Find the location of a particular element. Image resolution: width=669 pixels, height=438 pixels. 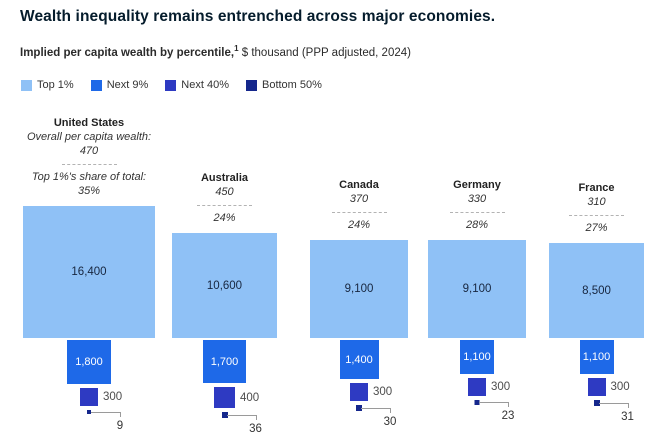

column-canada: Canada 370 24% 9,100 1,400 300 30 is located at coordinates (359, 272).